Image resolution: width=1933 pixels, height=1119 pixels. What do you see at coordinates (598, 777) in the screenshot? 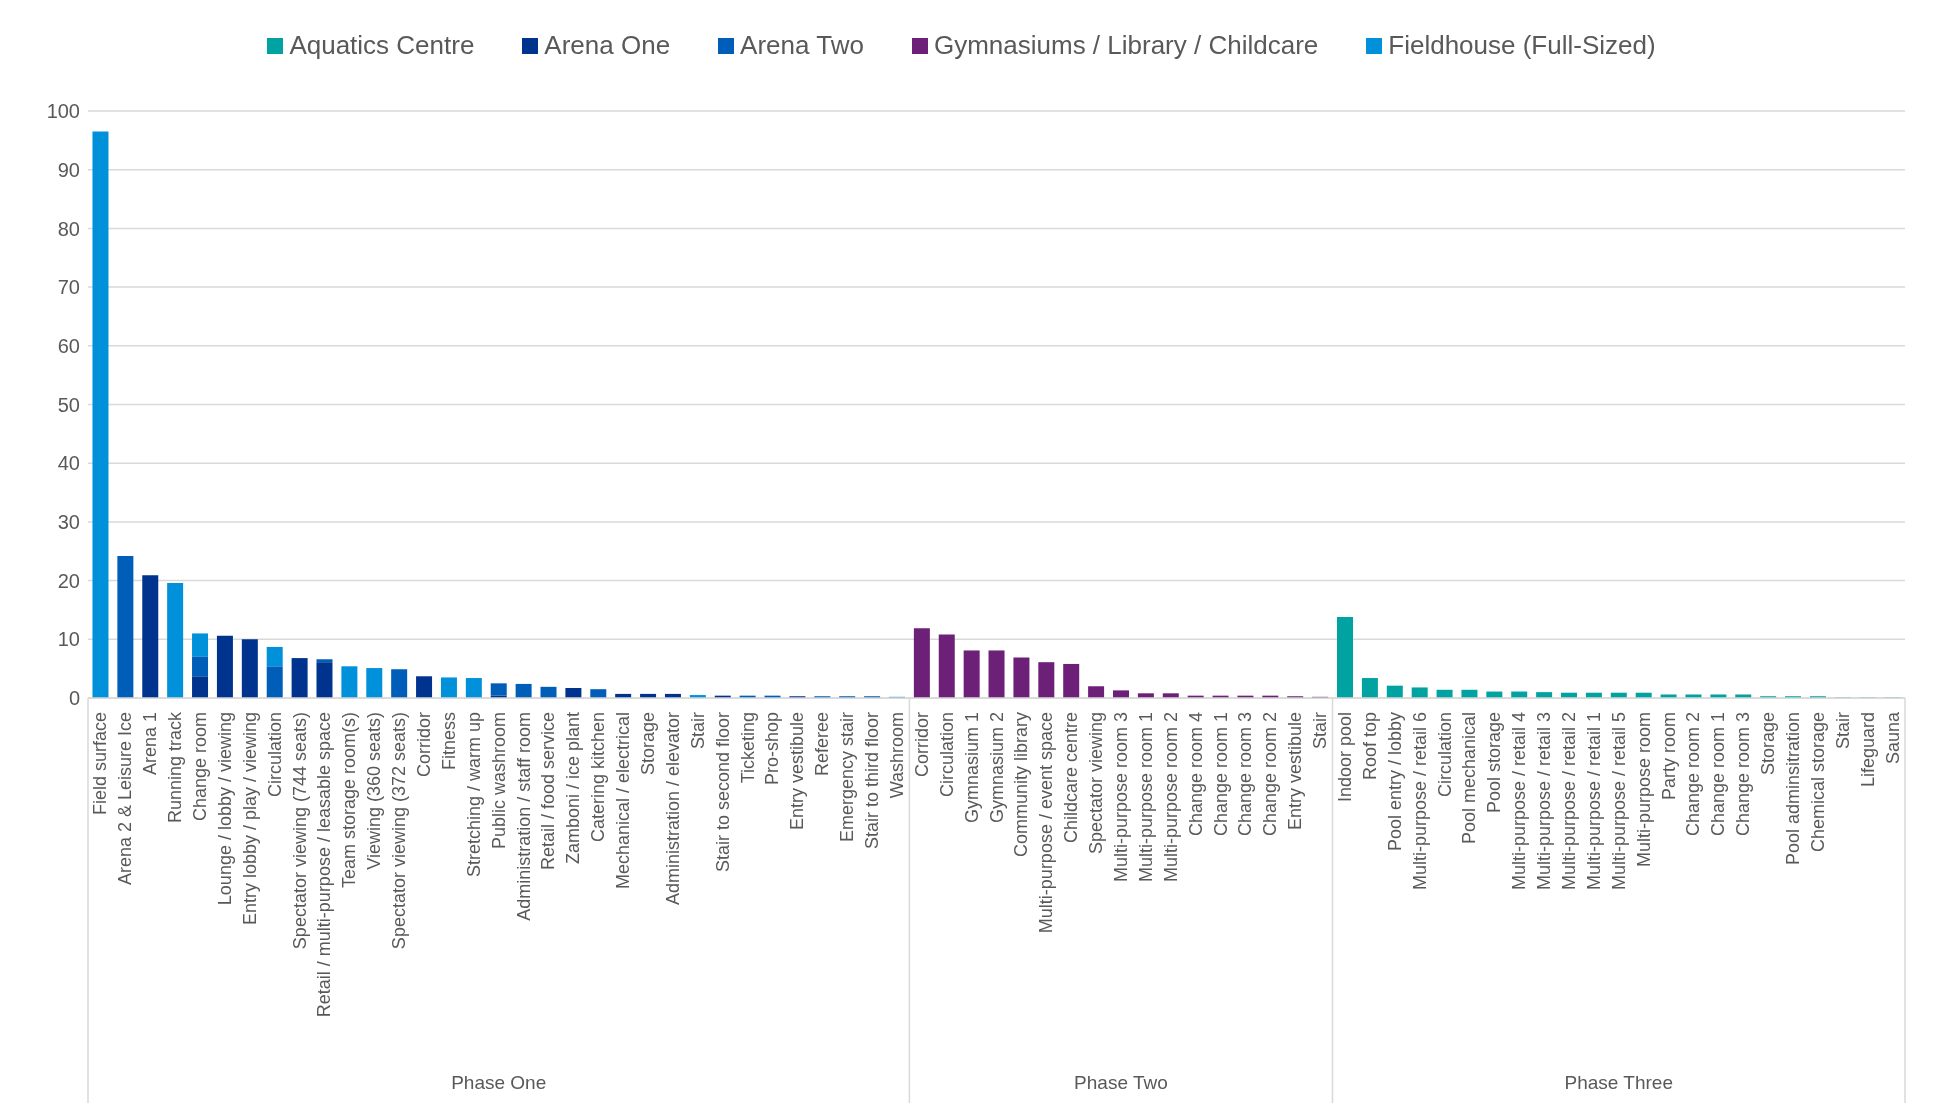
I see `x-tick-label: Catering kitchen` at bounding box center [598, 777].